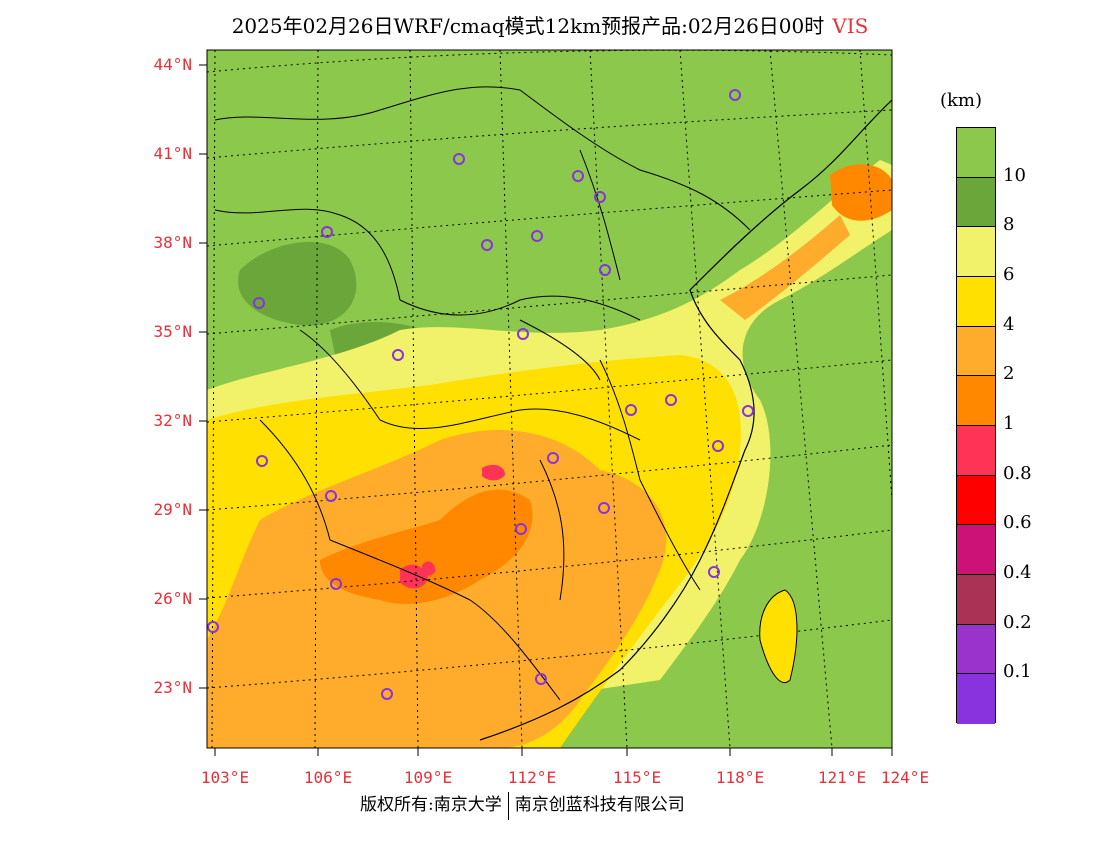 The image size is (1100, 850). What do you see at coordinates (172, 420) in the screenshot?
I see `lat-label: 32°N` at bounding box center [172, 420].